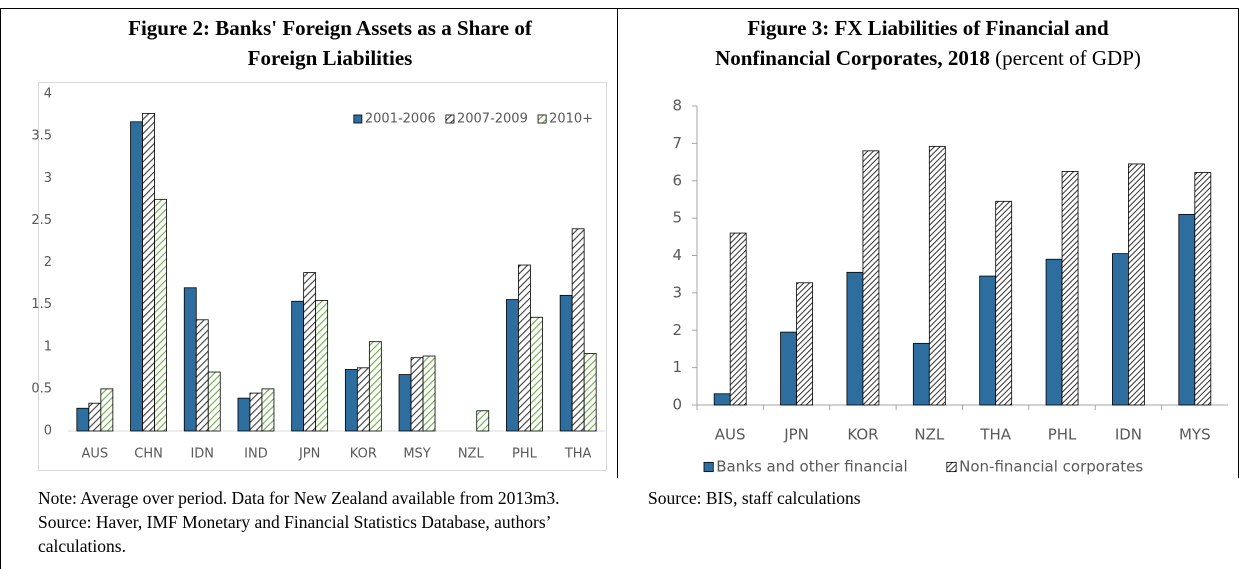 This screenshot has height=569, width=1239. Describe the element at coordinates (256, 454) in the screenshot. I see `x-tick-label: IND` at that location.